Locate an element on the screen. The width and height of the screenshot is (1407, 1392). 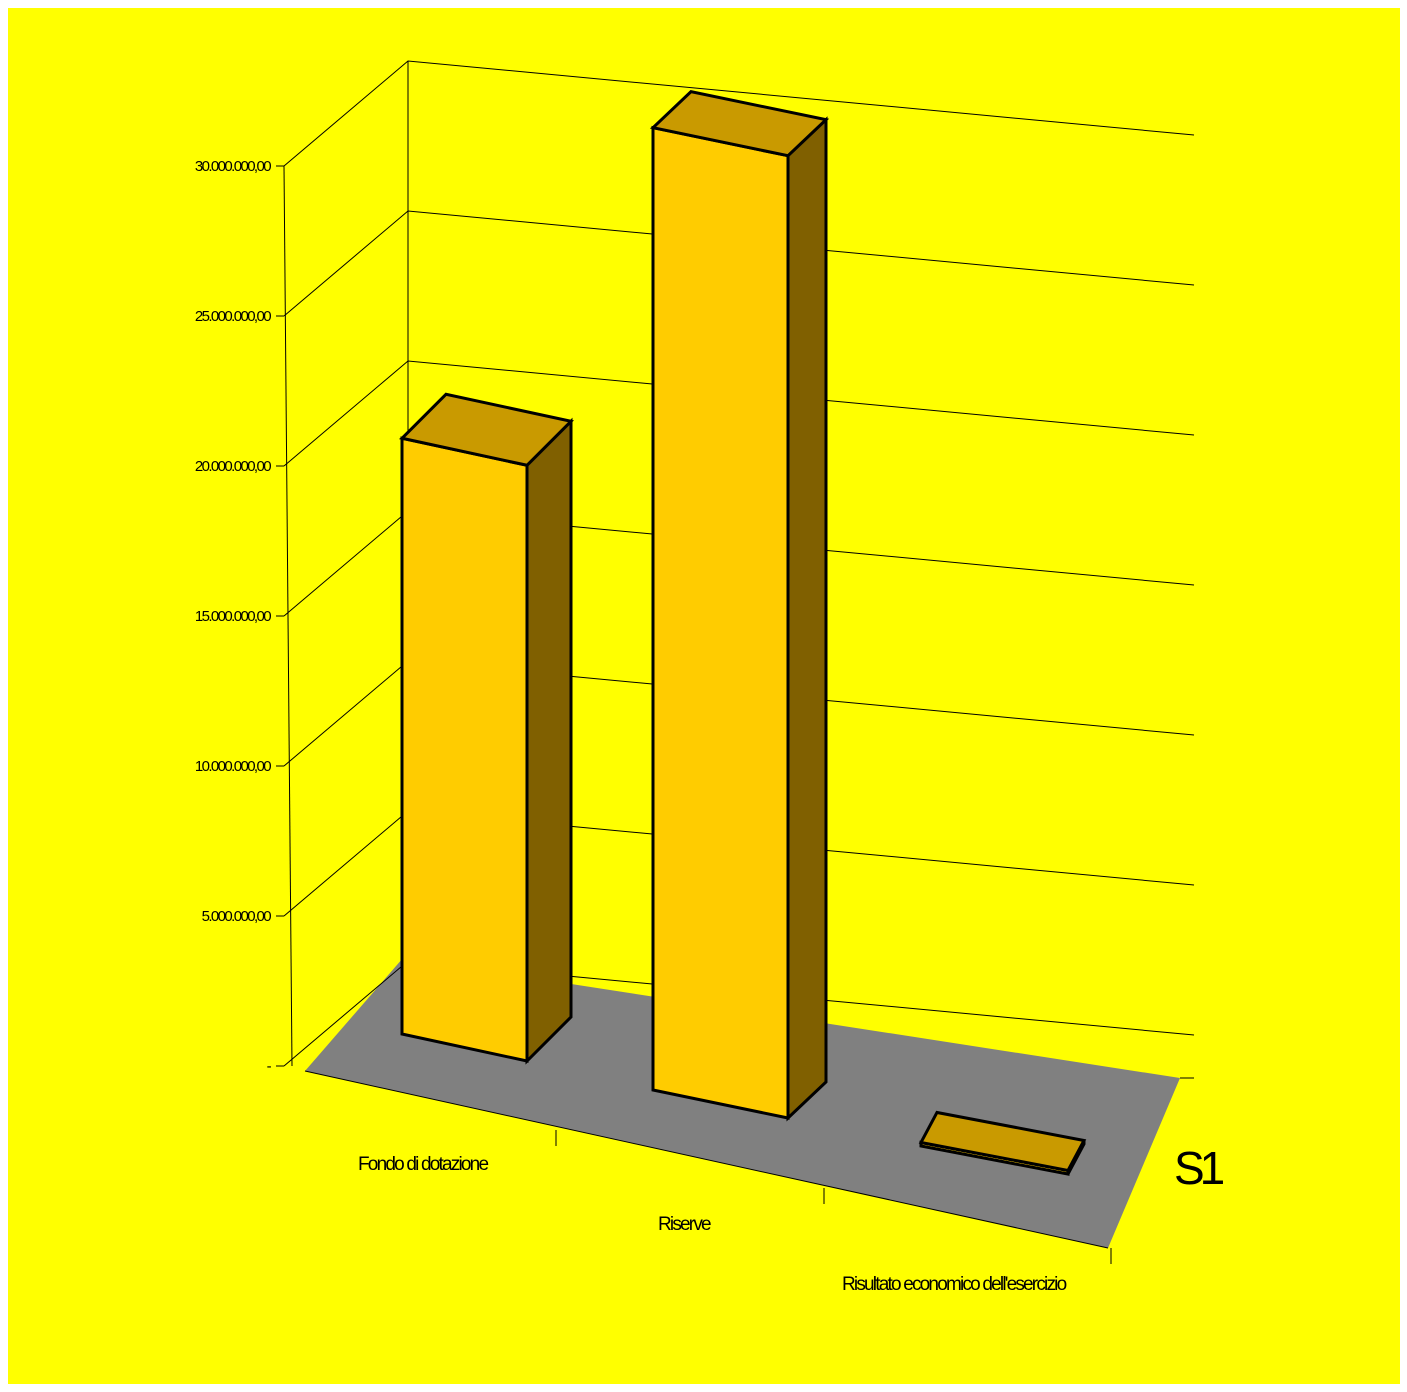
x-axis-line is located at coordinates (706, 1159).